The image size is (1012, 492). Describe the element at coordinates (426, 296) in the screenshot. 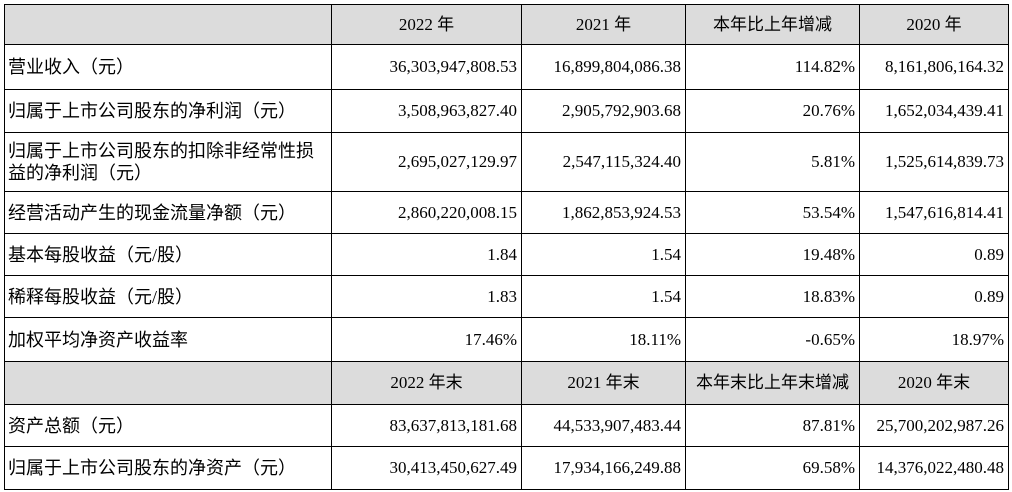

I see `value-cell: 1.83` at that location.